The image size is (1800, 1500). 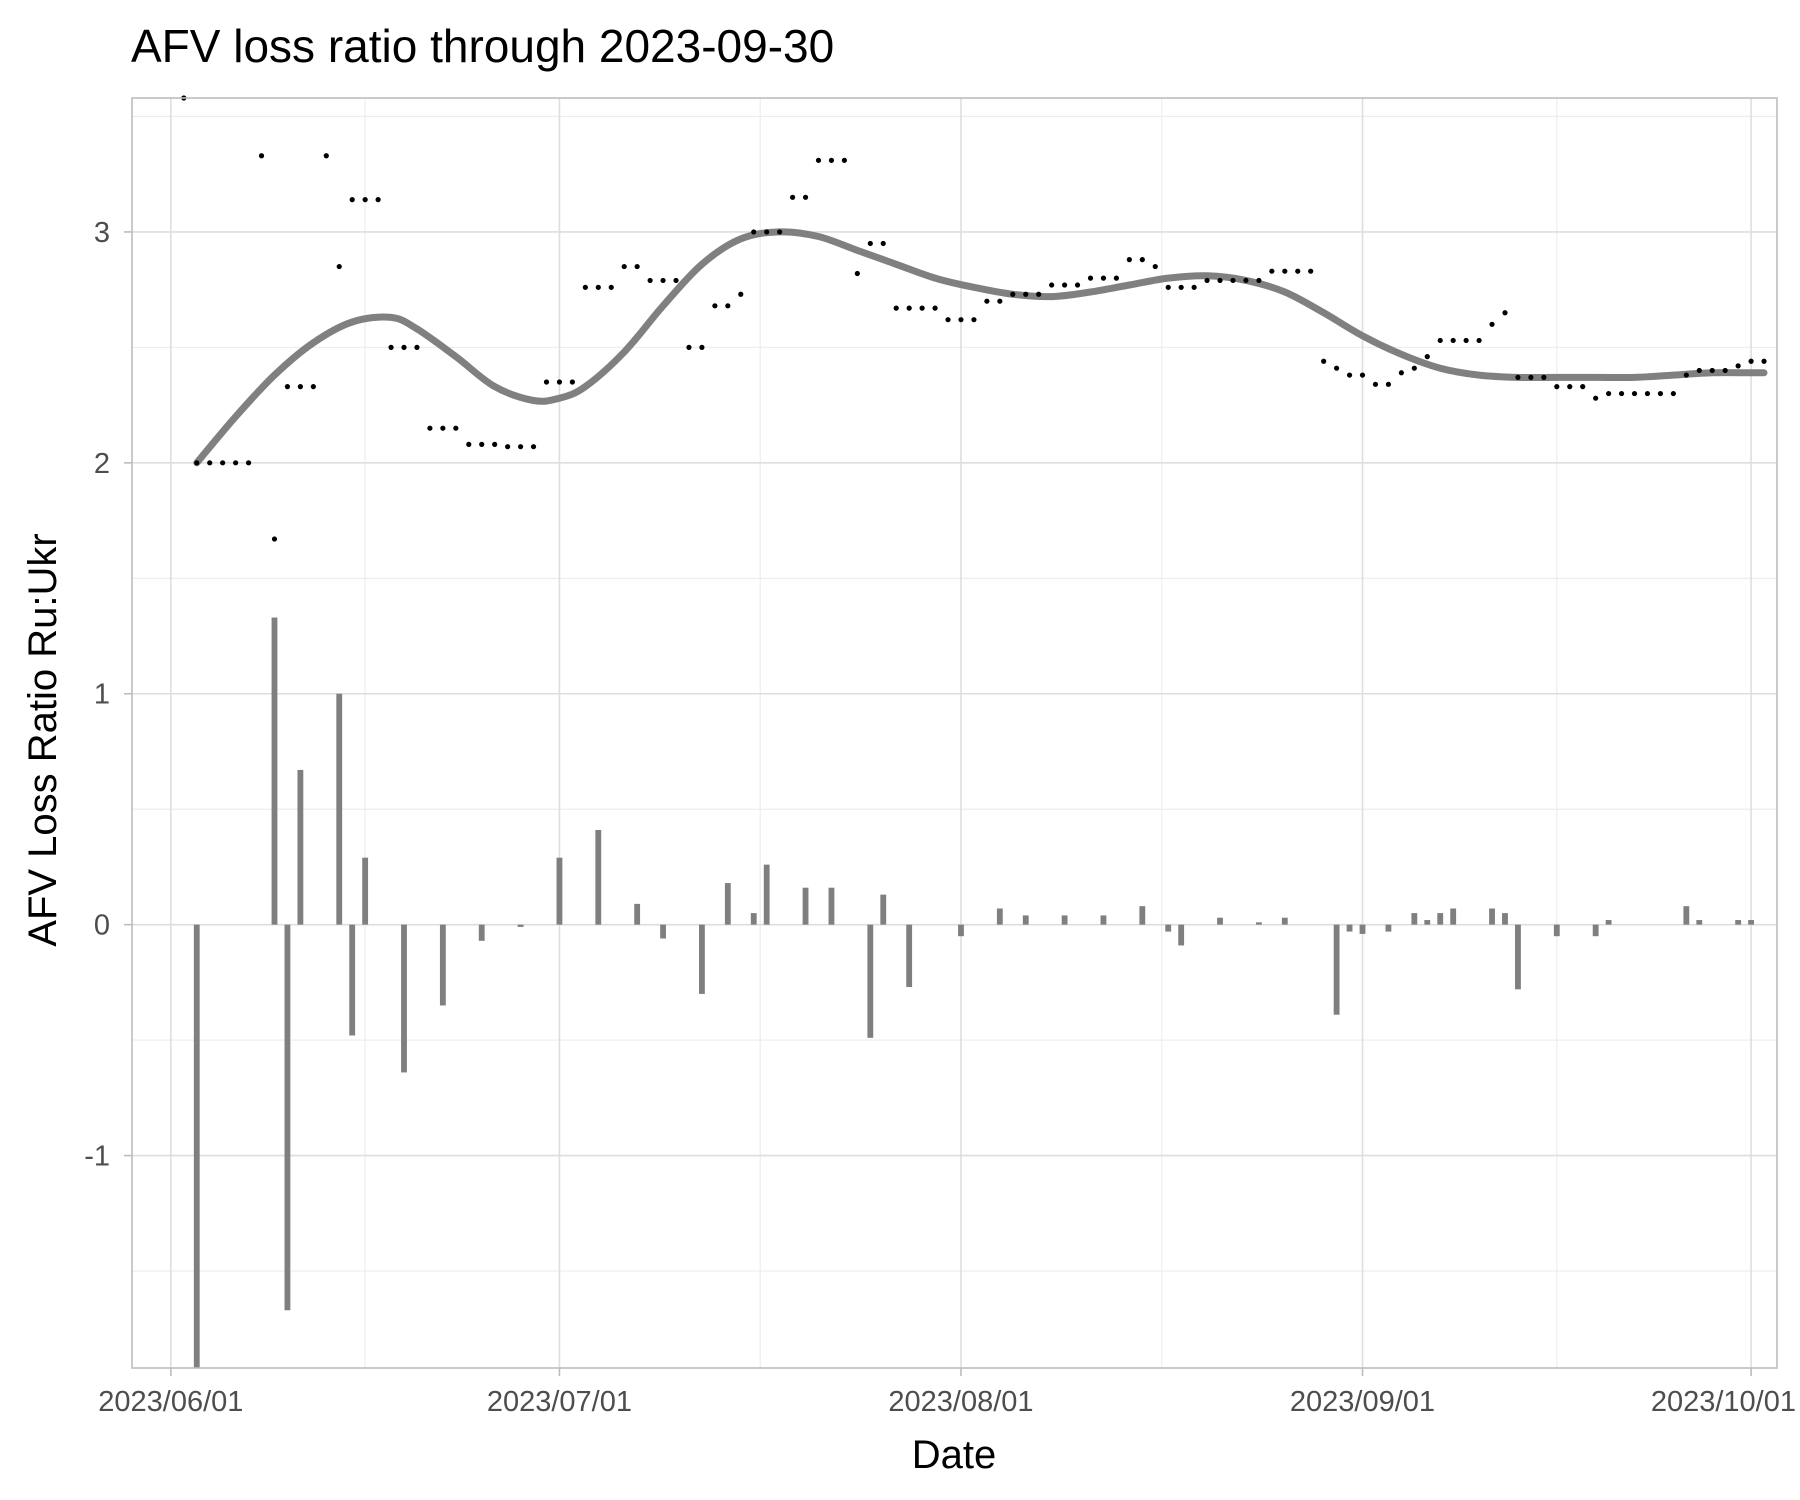 I want to click on y-tick-label: 3, so click(x=102, y=233).